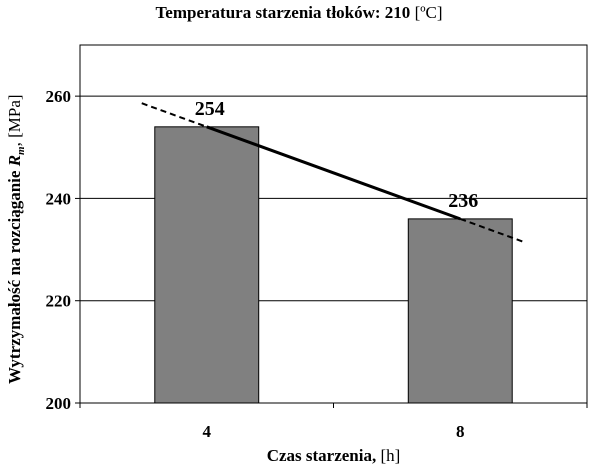 Image resolution: width=598 pixels, height=472 pixels. Describe the element at coordinates (390, 455) in the screenshot. I see `x-axis-unit: [h]` at that location.